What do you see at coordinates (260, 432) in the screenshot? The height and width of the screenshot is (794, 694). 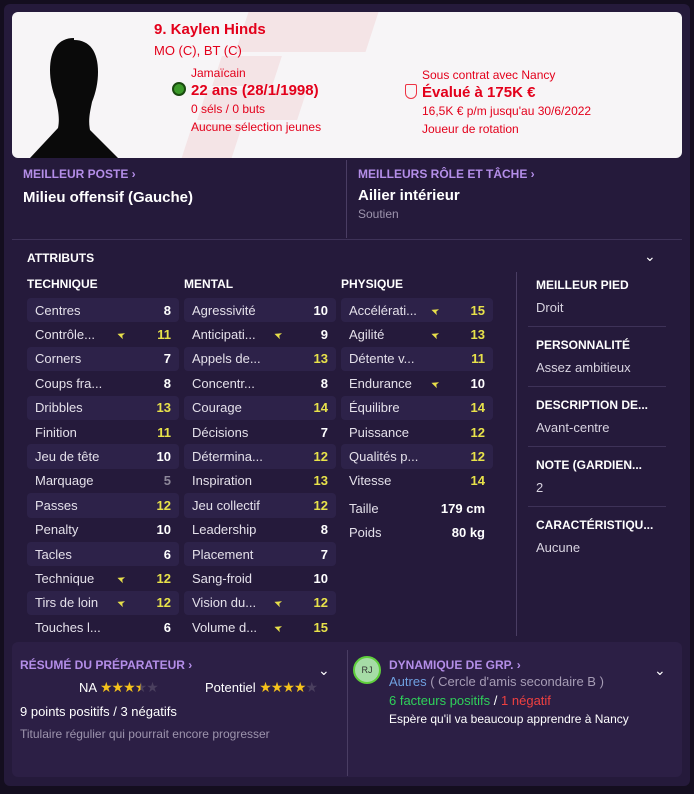 I see `attribute-row: Décisions 7` at bounding box center [260, 432].